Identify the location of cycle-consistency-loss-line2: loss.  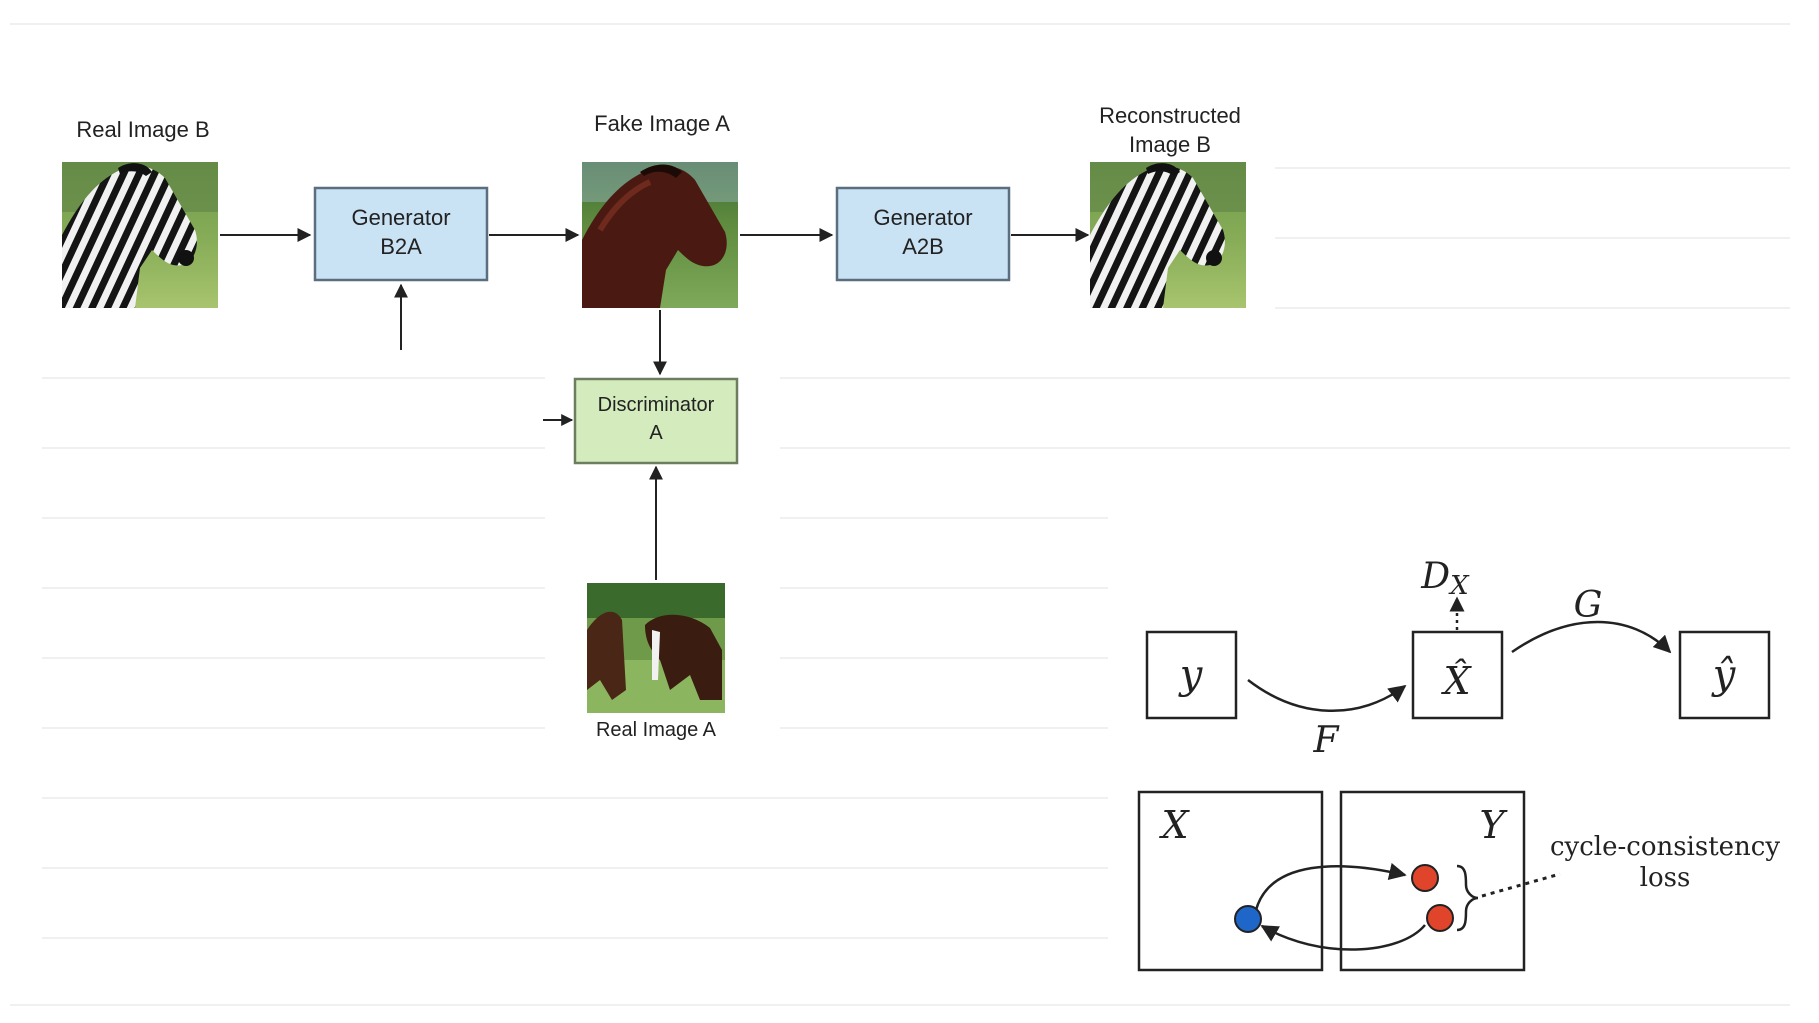
(1665, 878).